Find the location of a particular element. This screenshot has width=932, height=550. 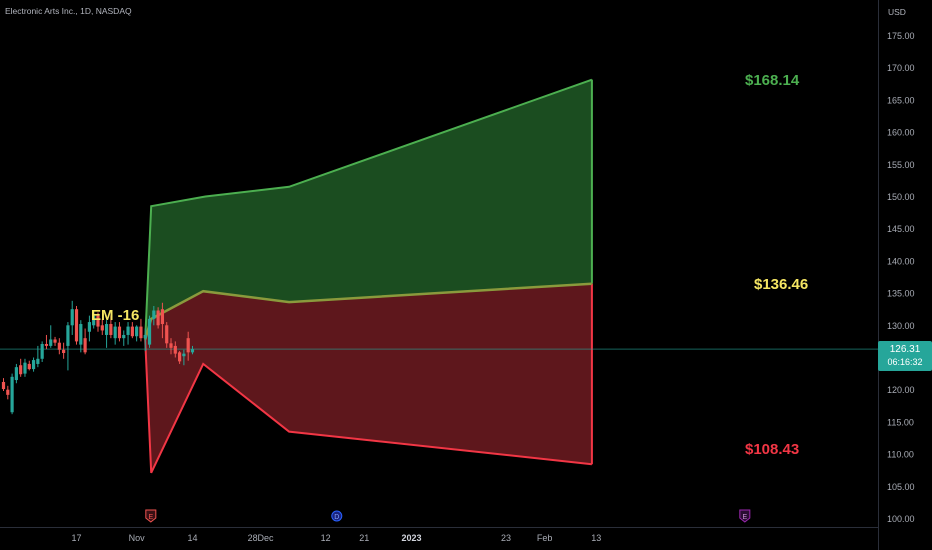

time-tick-label: 2023 is located at coordinates (412, 538).